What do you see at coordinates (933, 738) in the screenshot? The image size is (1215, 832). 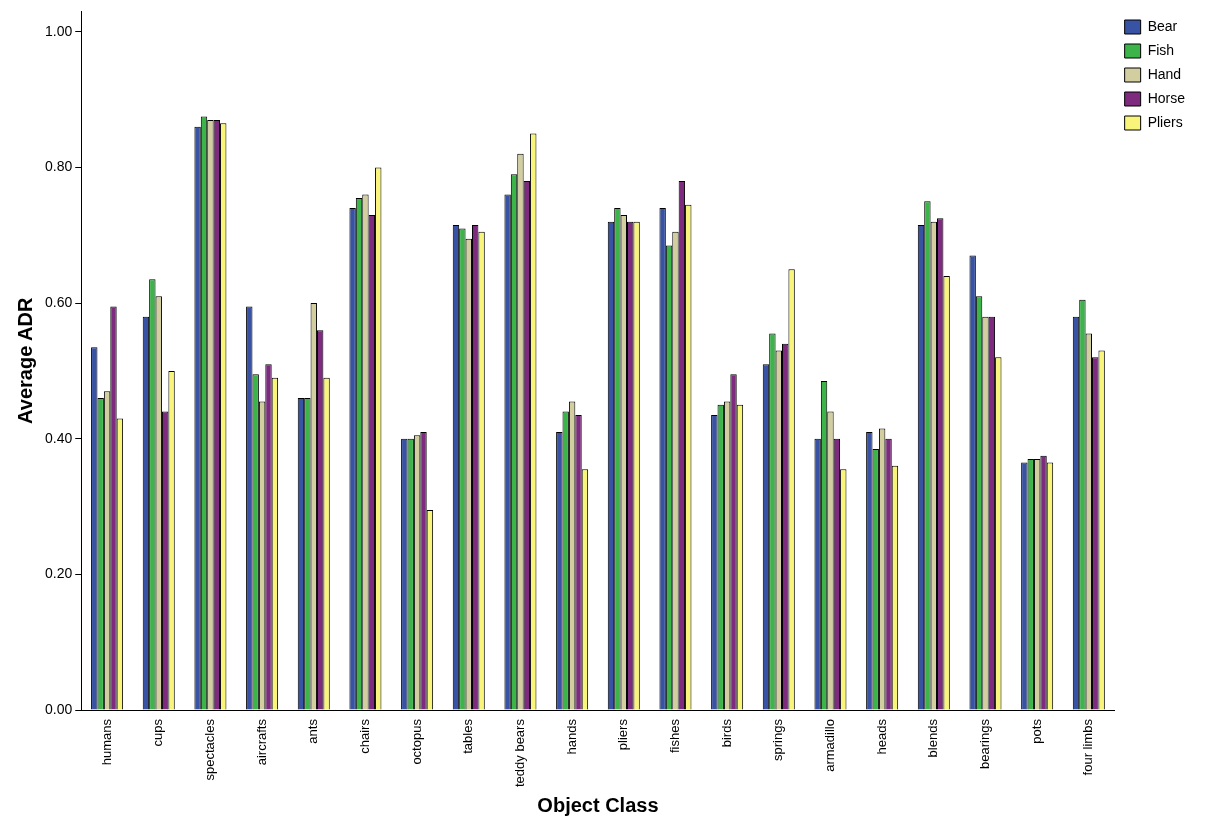 I see `x-tick-label: blends` at bounding box center [933, 738].